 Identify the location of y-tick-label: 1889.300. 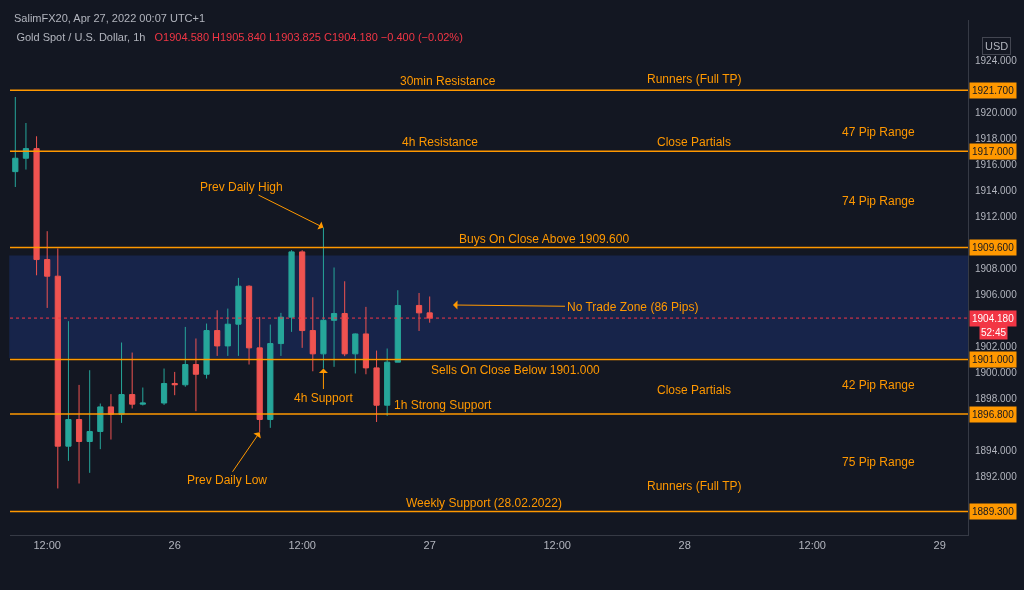
(993, 511).